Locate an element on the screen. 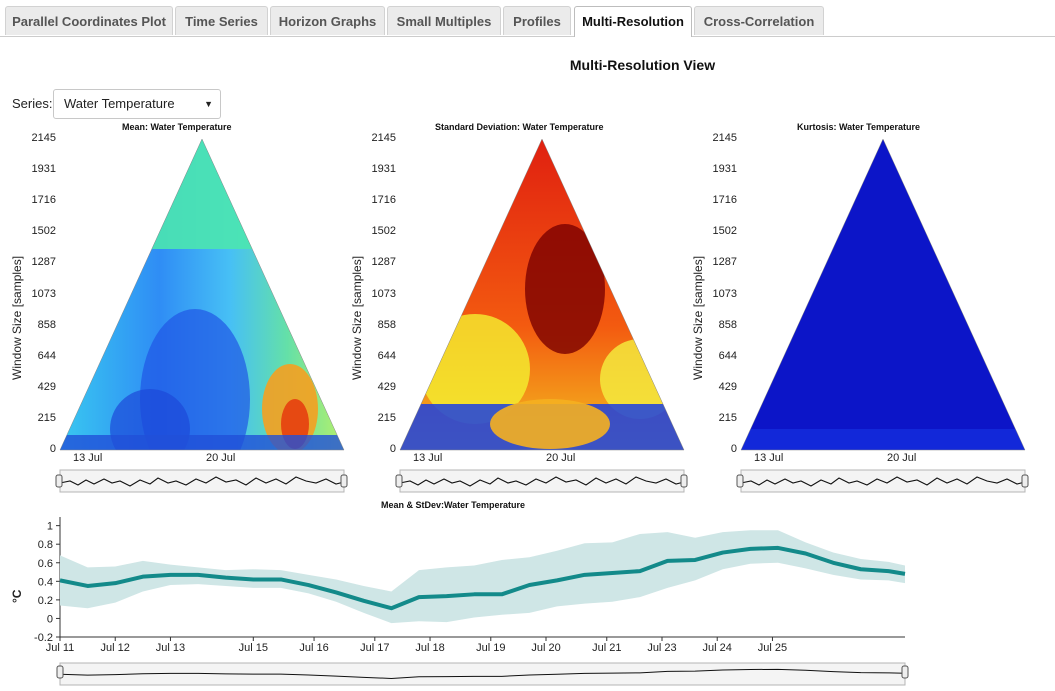 Image resolution: width=1055 pixels, height=691 pixels. x-tick-label: Jul 25 is located at coordinates (772, 648).